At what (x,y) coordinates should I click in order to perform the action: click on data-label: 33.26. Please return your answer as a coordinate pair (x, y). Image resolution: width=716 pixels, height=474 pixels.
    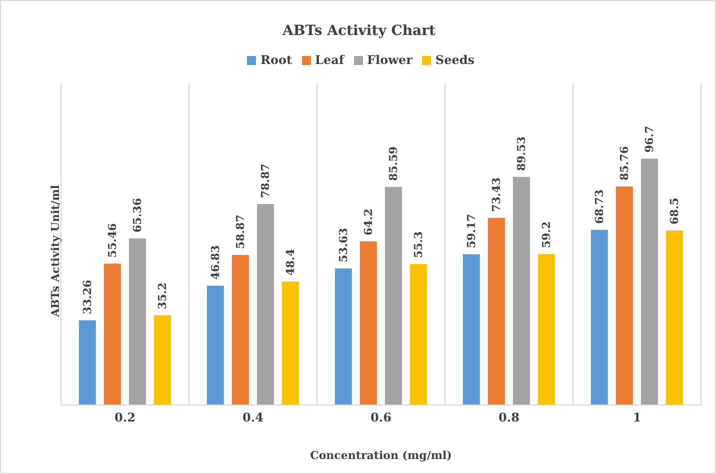
    Looking at the image, I should click on (87, 296).